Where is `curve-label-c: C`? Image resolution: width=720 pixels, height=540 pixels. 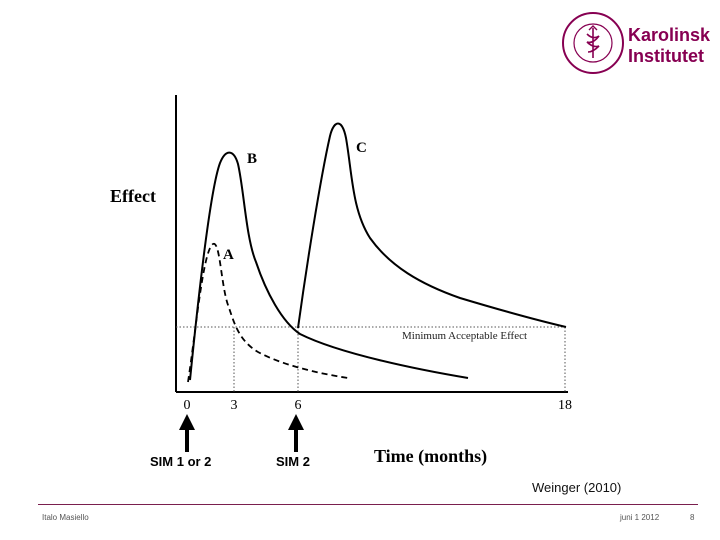
curve-label-c: C is located at coordinates (361, 148).